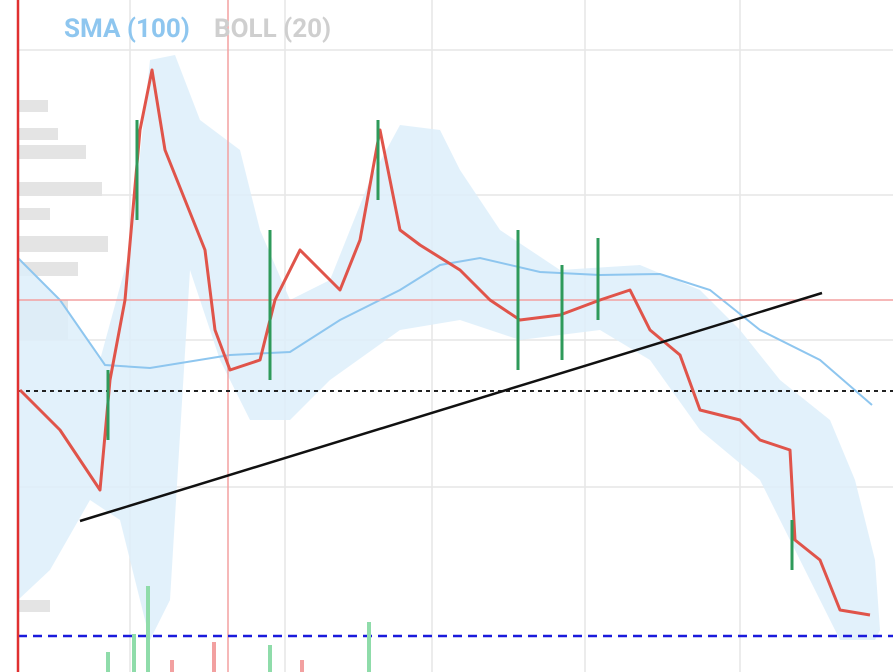 This screenshot has width=893, height=672. What do you see at coordinates (272, 29) in the screenshot?
I see `legend-boll: BOLL (20)` at bounding box center [272, 29].